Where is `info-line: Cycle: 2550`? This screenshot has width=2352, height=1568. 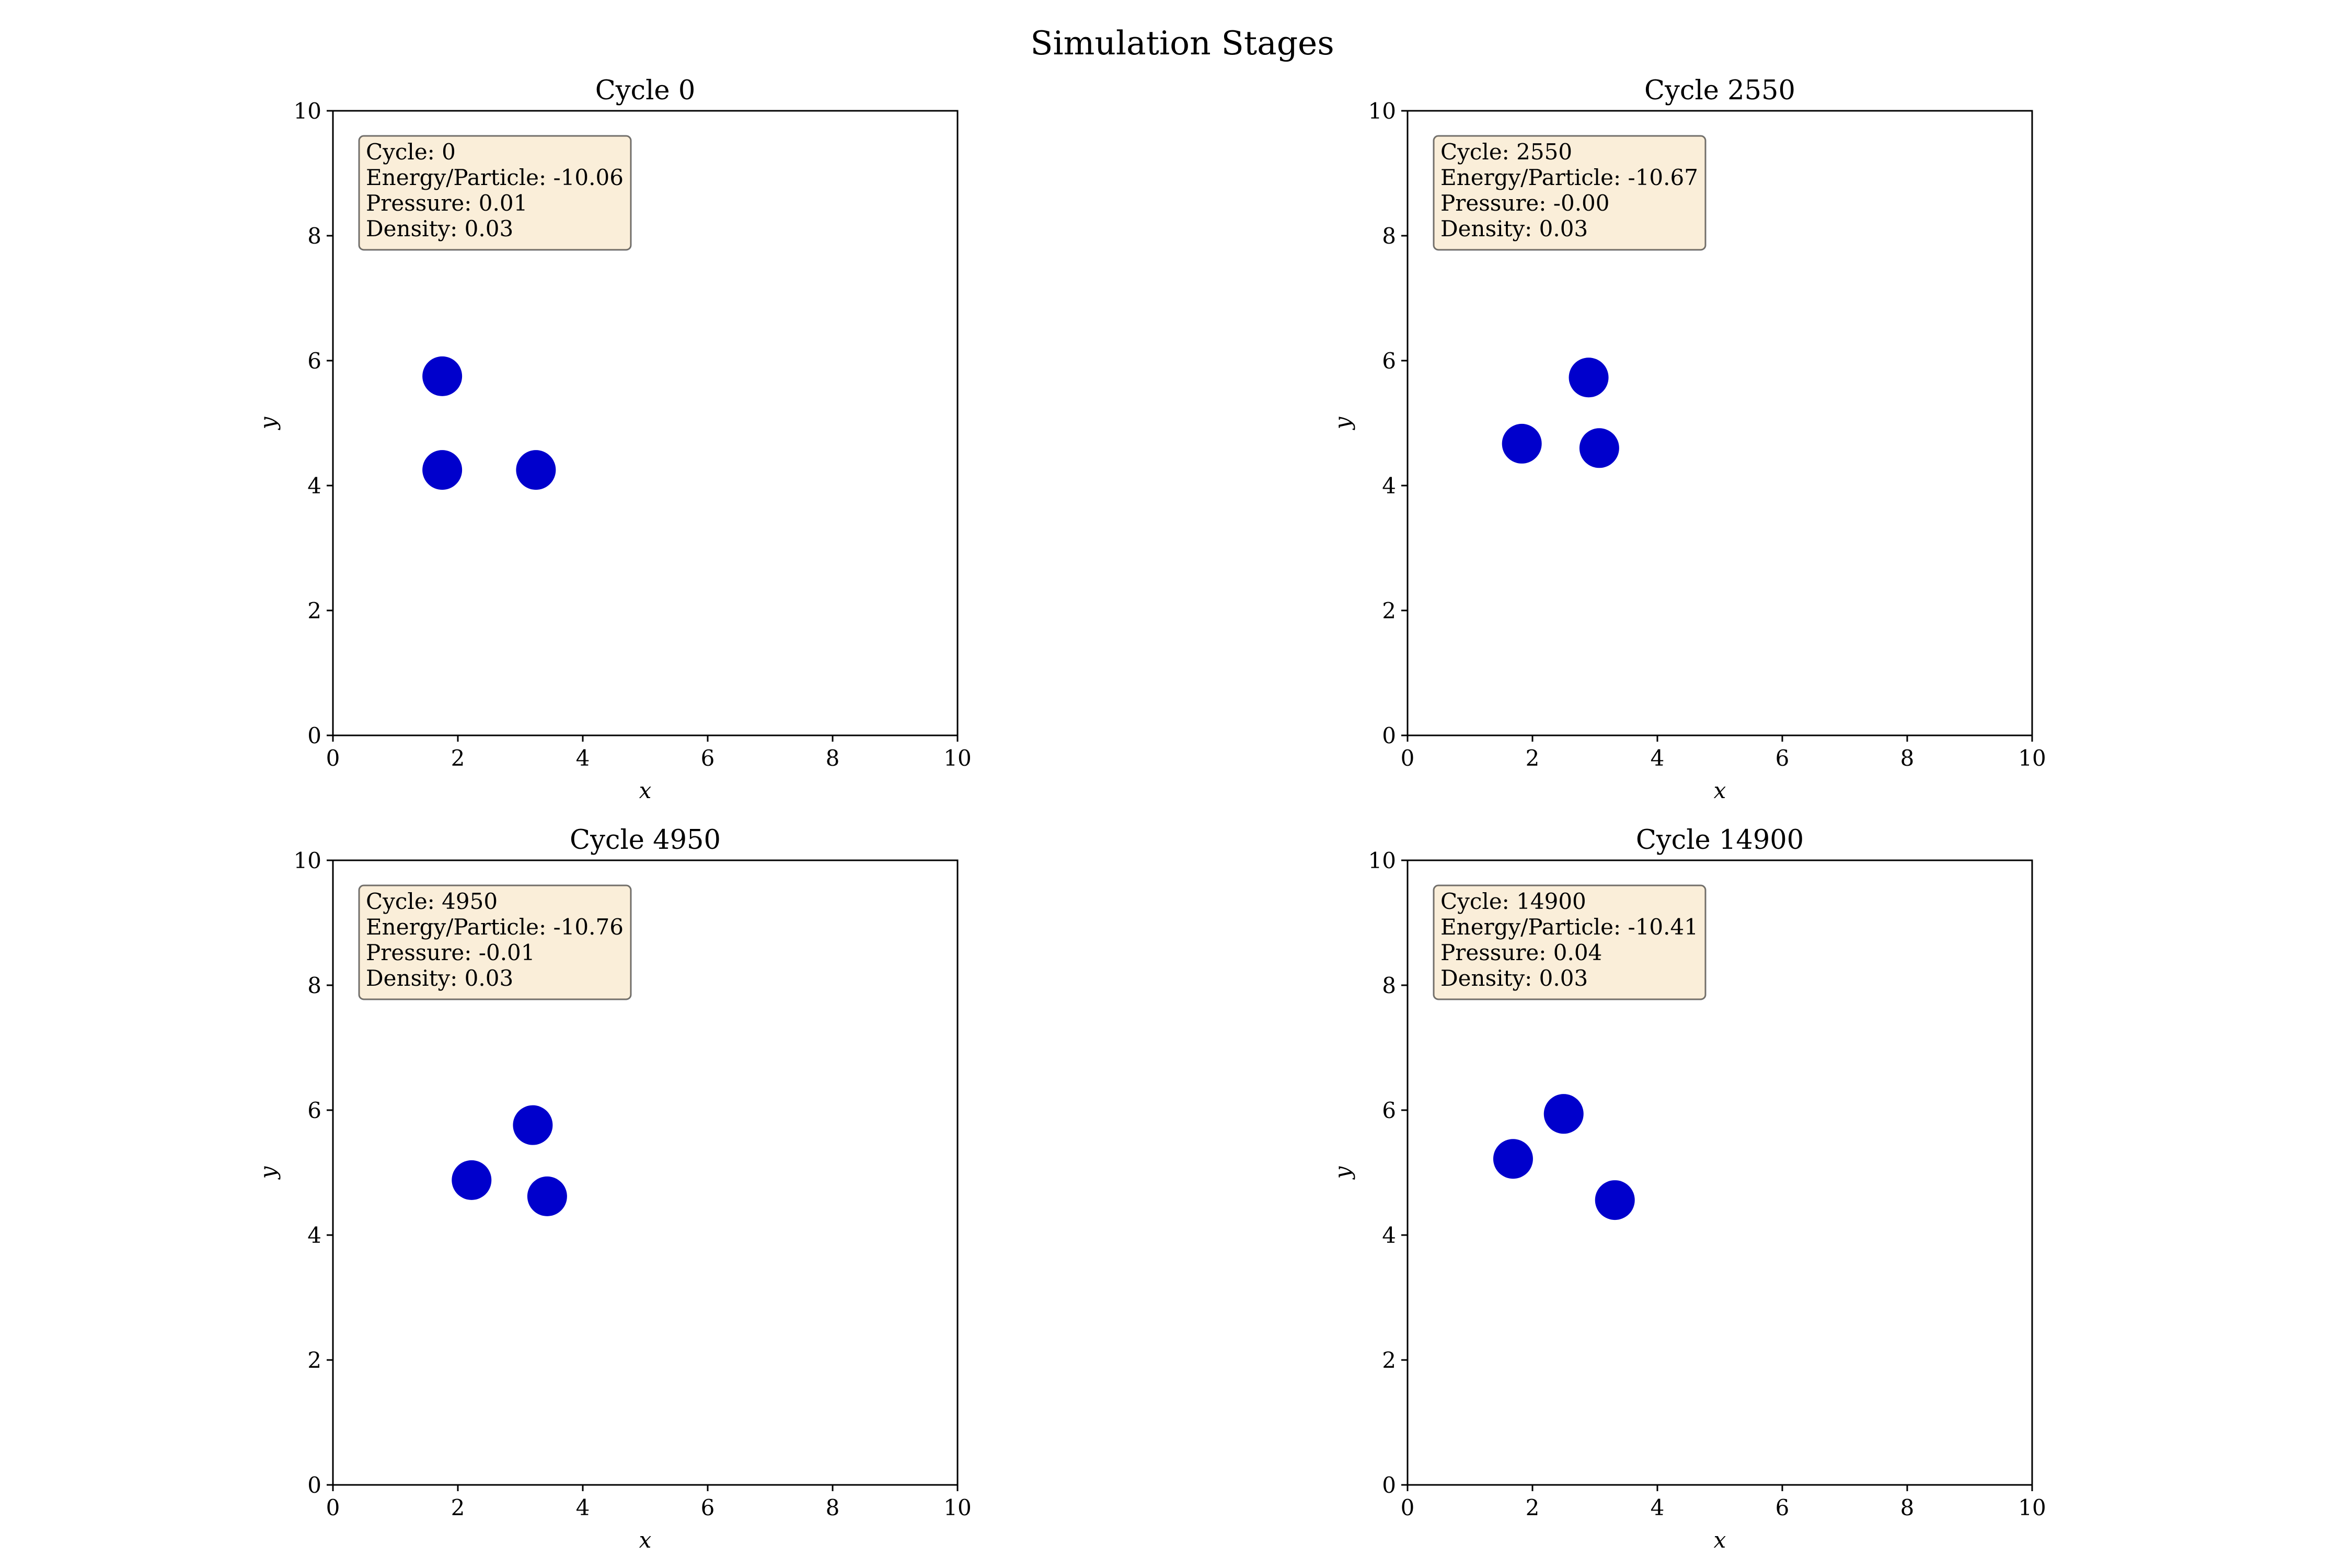 info-line: Cycle: 2550 is located at coordinates (1506, 152).